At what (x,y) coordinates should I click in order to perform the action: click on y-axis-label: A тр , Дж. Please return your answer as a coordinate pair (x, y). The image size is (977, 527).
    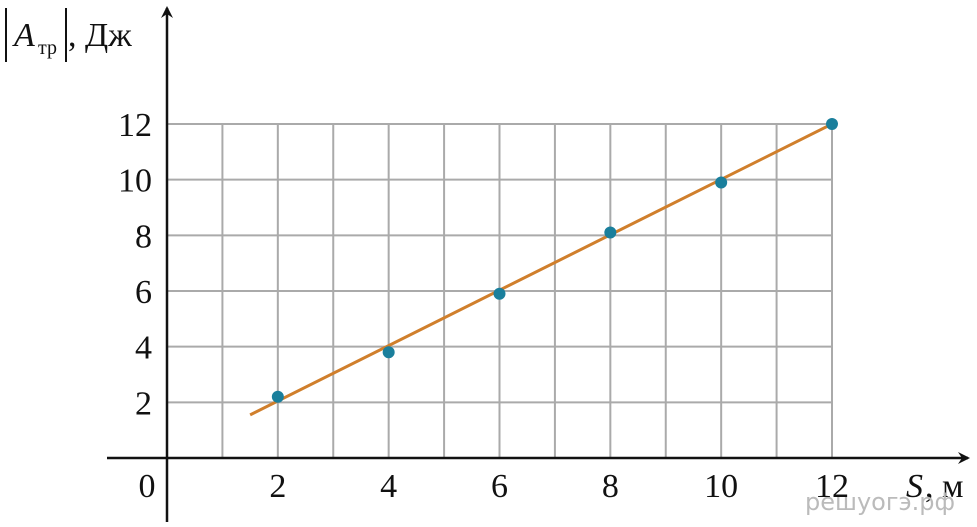
    Looking at the image, I should click on (68, 35).